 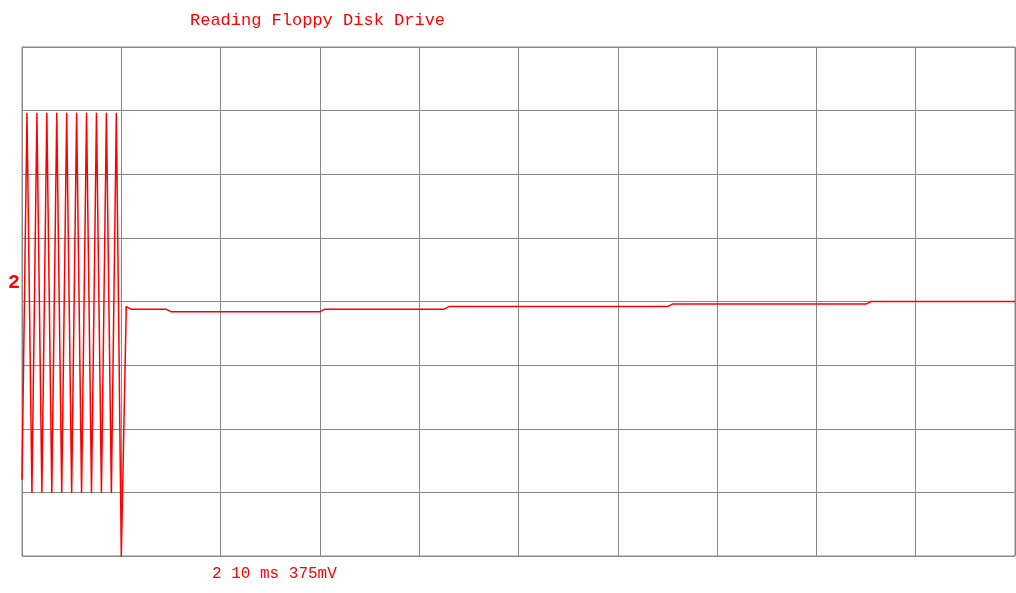 I want to click on text: 2 10 ms 375mV, so click(x=275, y=574).